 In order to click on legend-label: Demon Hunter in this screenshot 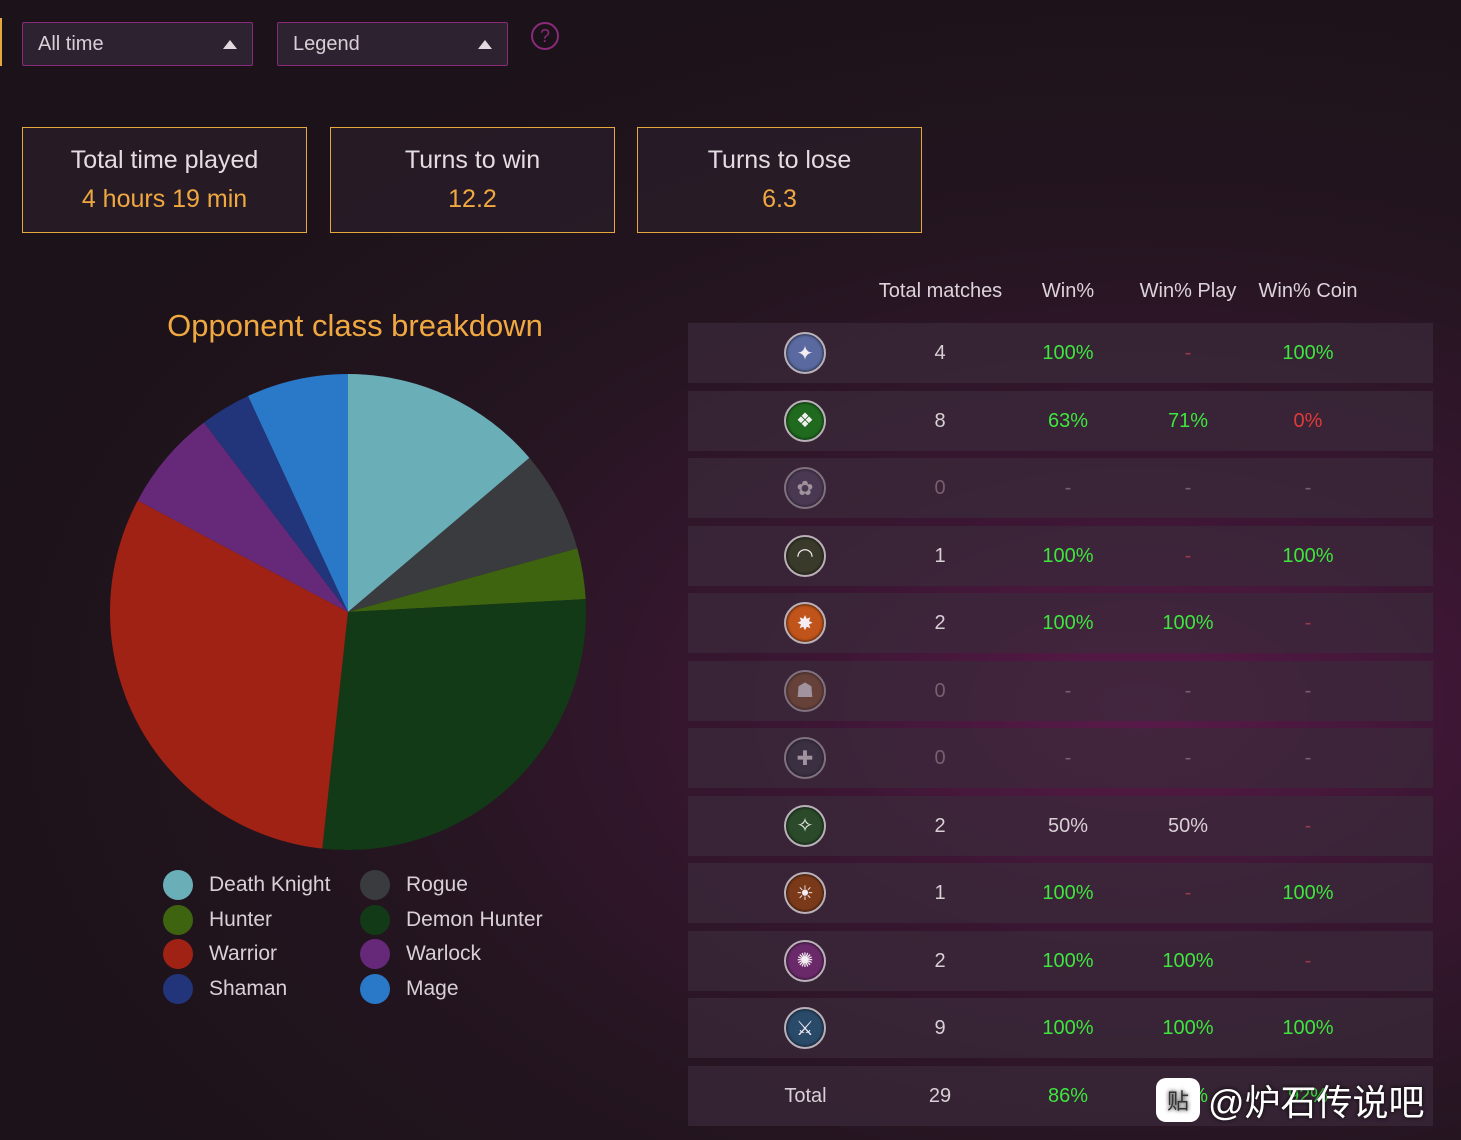, I will do `click(474, 919)`.